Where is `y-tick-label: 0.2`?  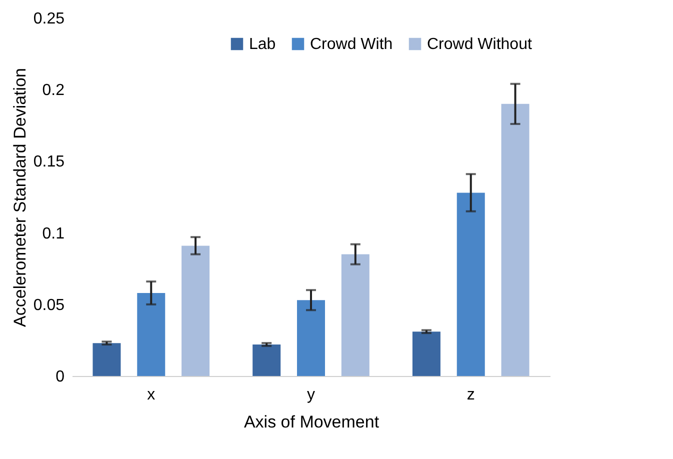 y-tick-label: 0.2 is located at coordinates (53, 91).